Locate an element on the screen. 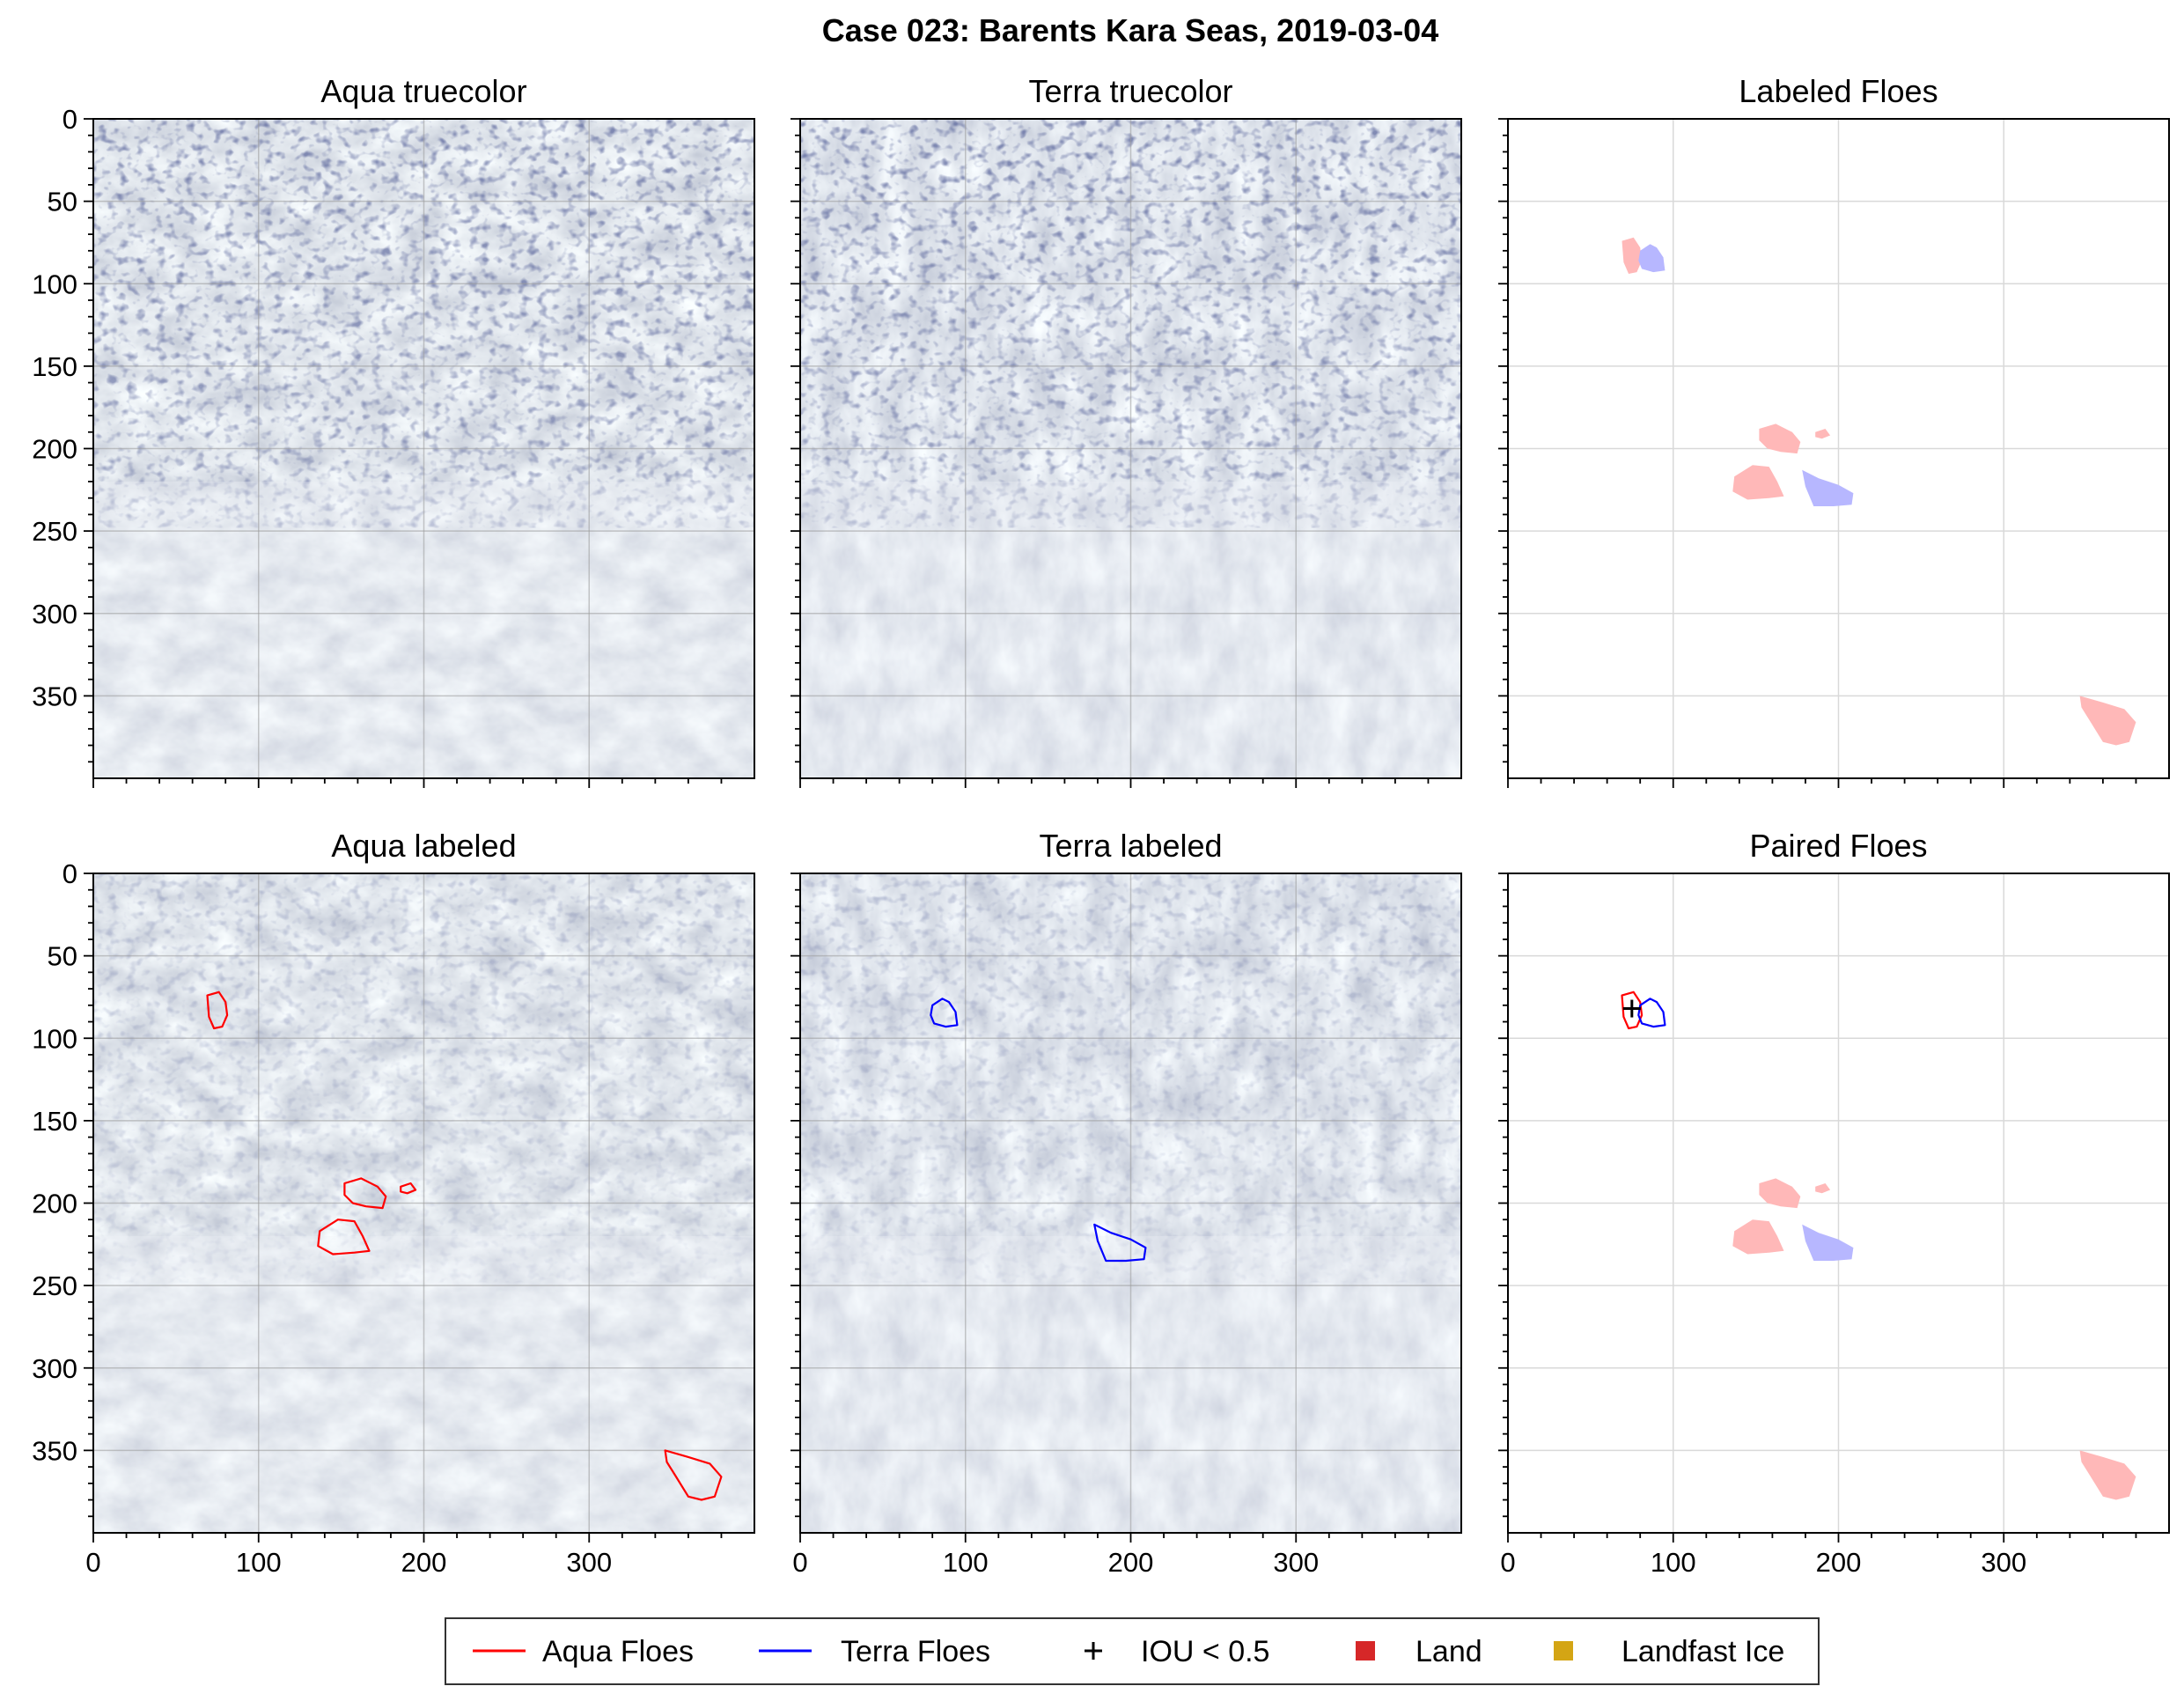  legend-label-aqua-floes: Aqua Floes is located at coordinates (618, 1651).